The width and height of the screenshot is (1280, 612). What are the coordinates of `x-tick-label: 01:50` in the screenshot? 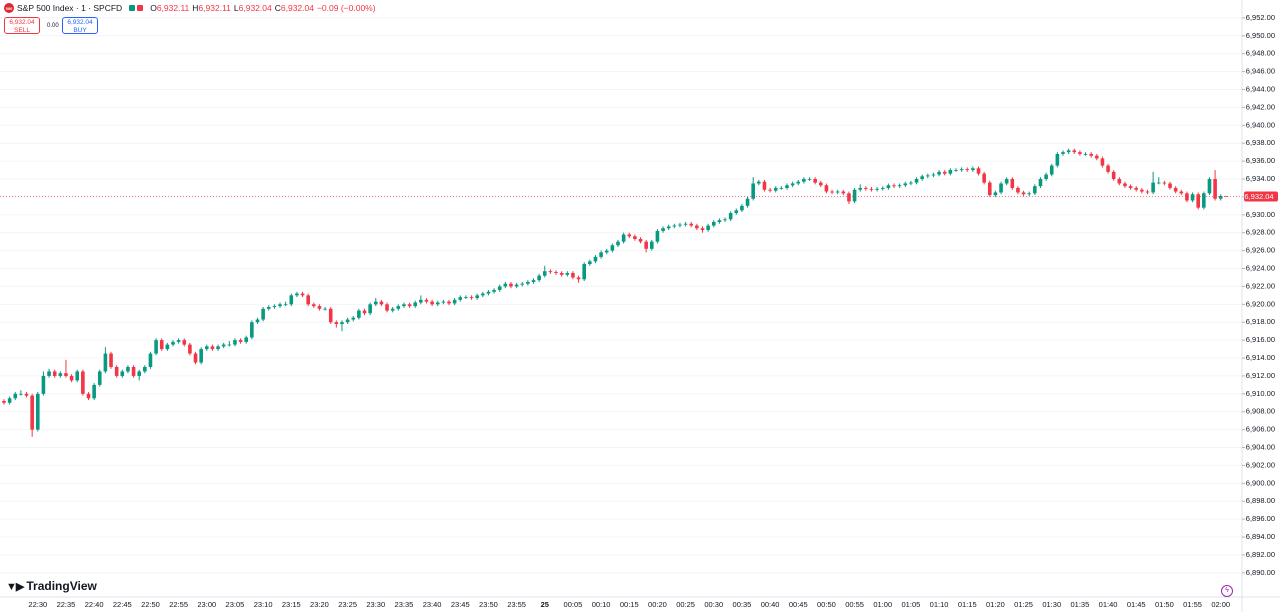 It's located at (1164, 604).